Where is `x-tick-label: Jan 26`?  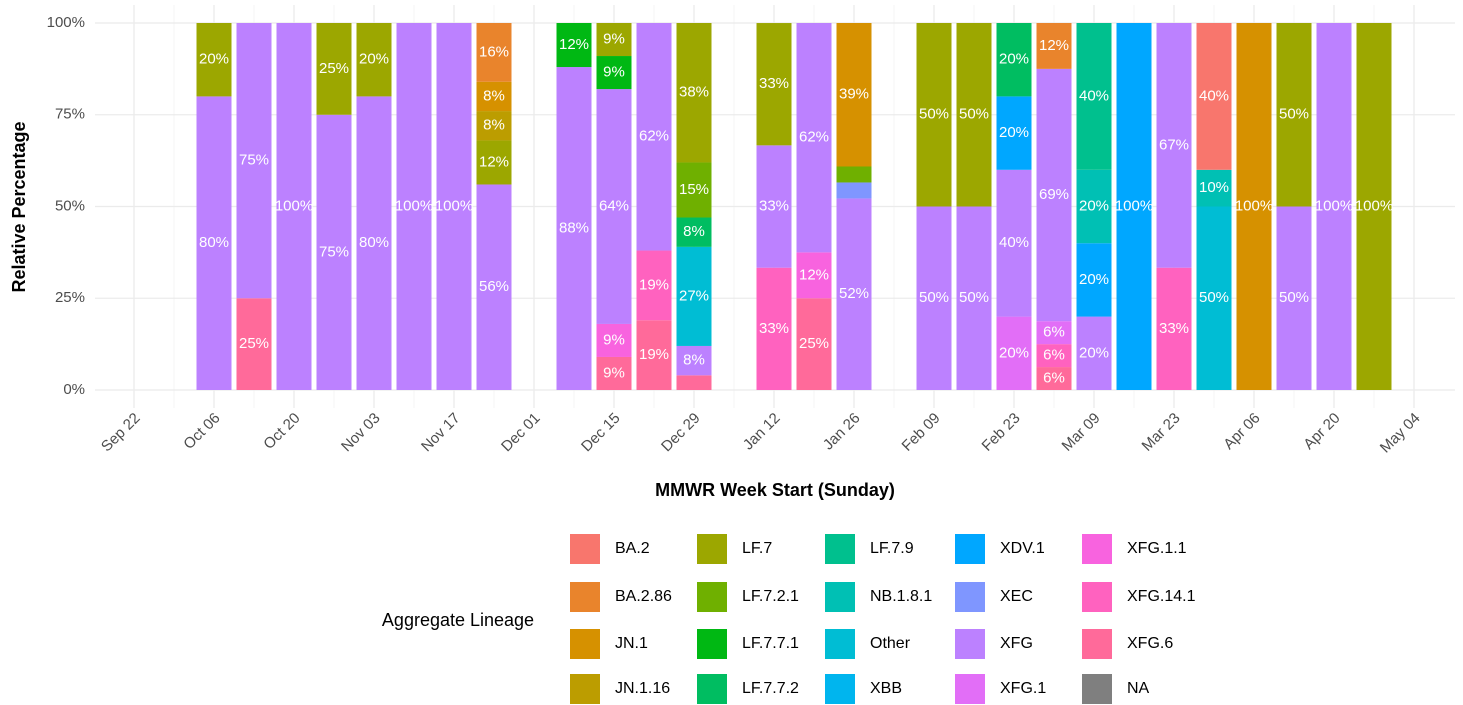 x-tick-label: Jan 26 is located at coordinates (842, 432).